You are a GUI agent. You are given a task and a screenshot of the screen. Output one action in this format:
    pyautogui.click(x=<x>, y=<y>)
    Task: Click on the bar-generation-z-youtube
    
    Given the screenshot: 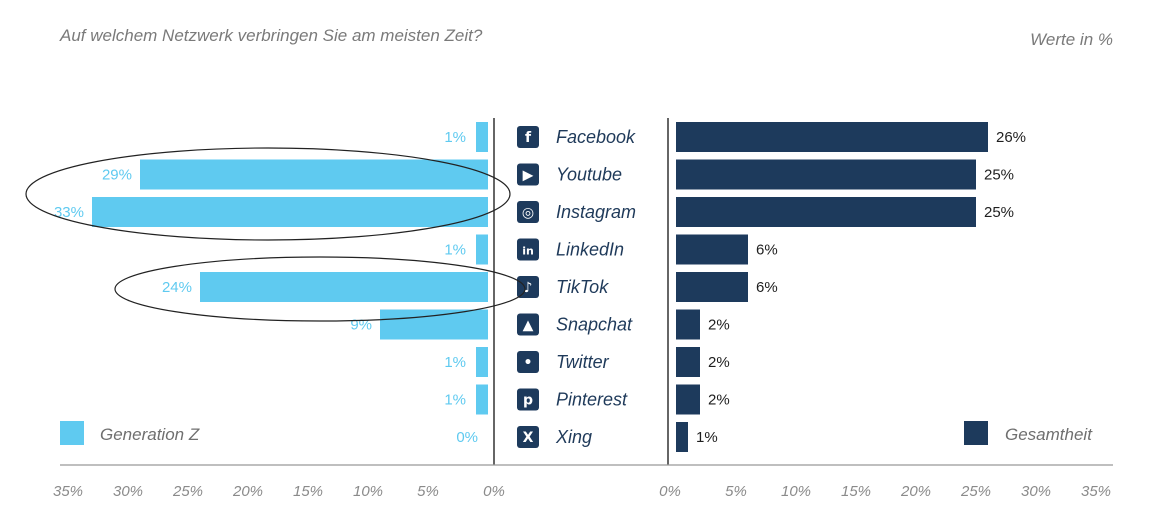 What is the action you would take?
    pyautogui.click(x=314, y=174)
    